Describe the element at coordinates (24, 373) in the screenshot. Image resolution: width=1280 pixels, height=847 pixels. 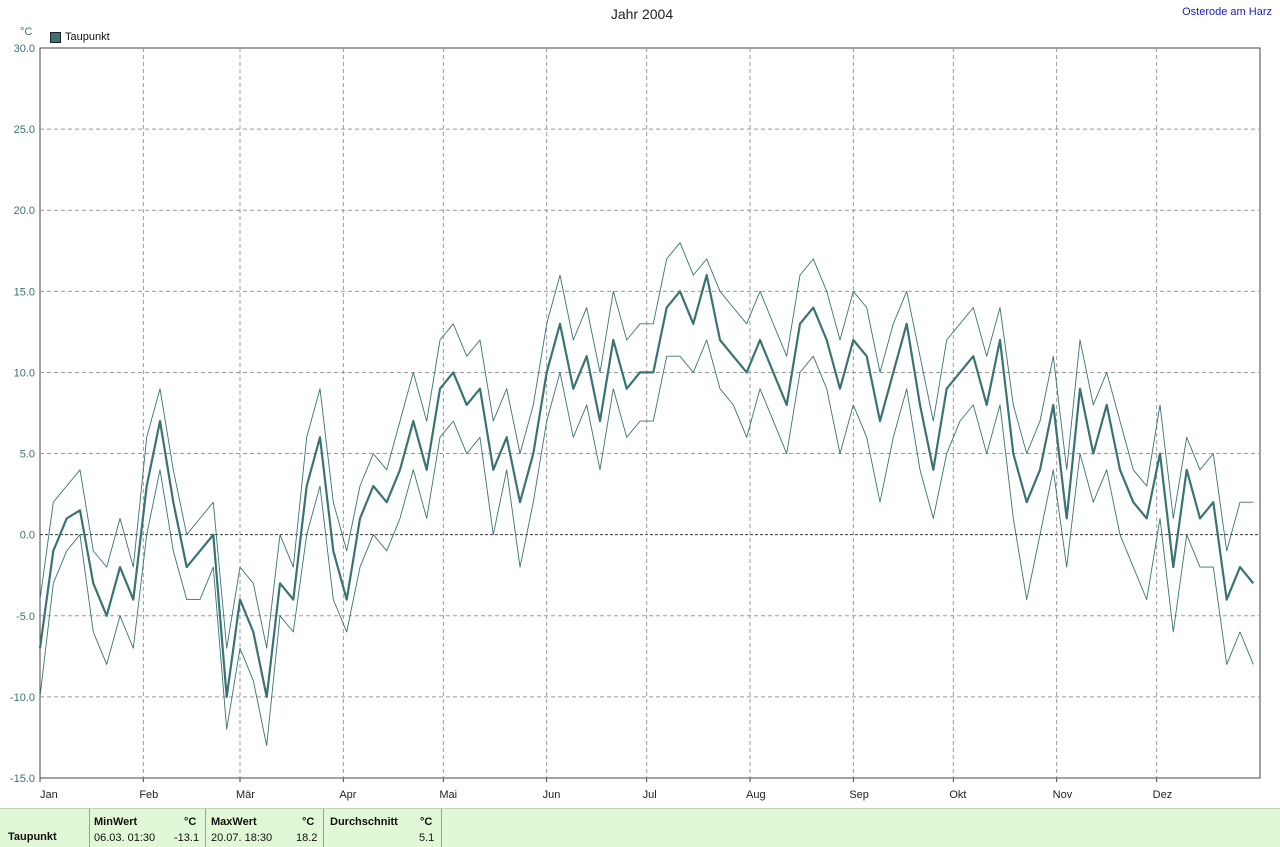
I see `y-tick-label: 10.0` at that location.